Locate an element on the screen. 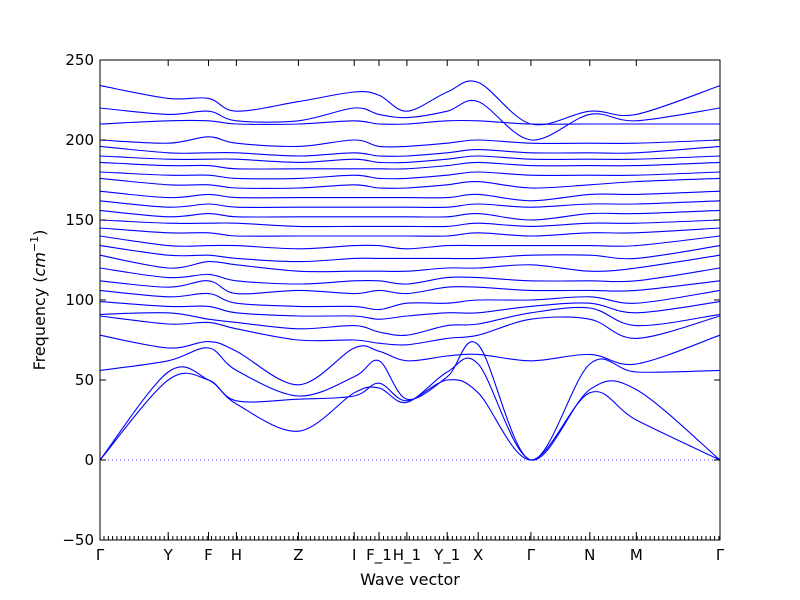 The height and width of the screenshot is (600, 800). y-tick-label: 200 is located at coordinates (79, 140).